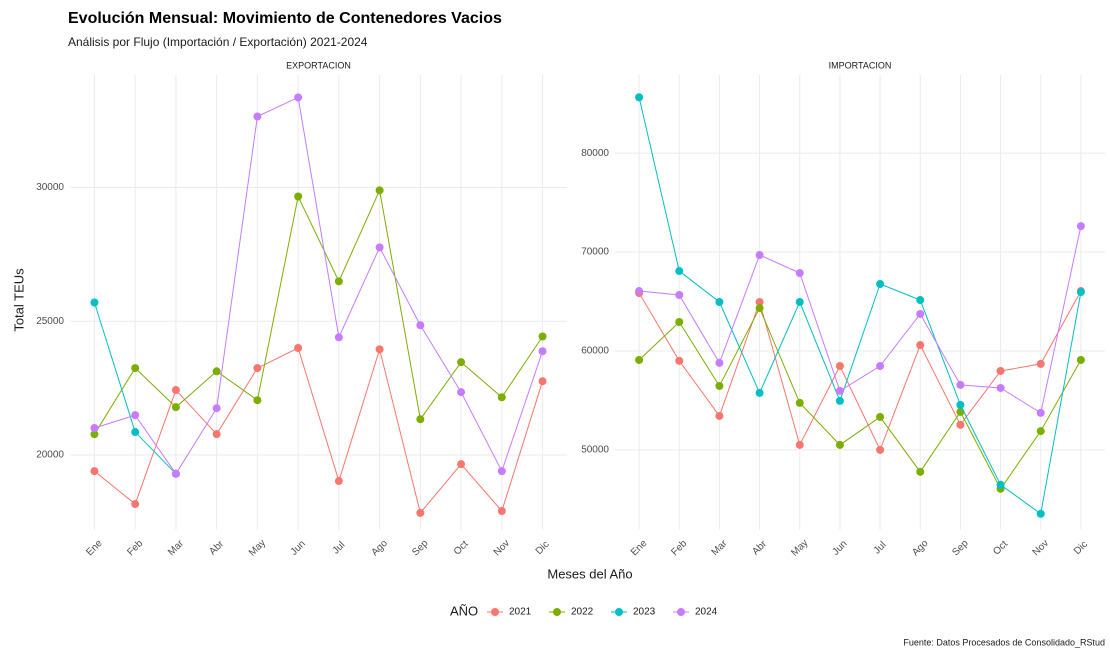 The width and height of the screenshot is (1110, 654). I want to click on x-axis-label: Meses del Año, so click(589, 573).